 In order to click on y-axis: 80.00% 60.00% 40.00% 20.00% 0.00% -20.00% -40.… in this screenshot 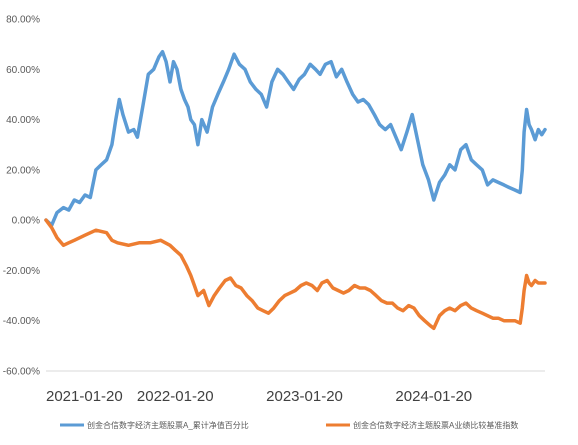, I will do `click(21, 196)`.